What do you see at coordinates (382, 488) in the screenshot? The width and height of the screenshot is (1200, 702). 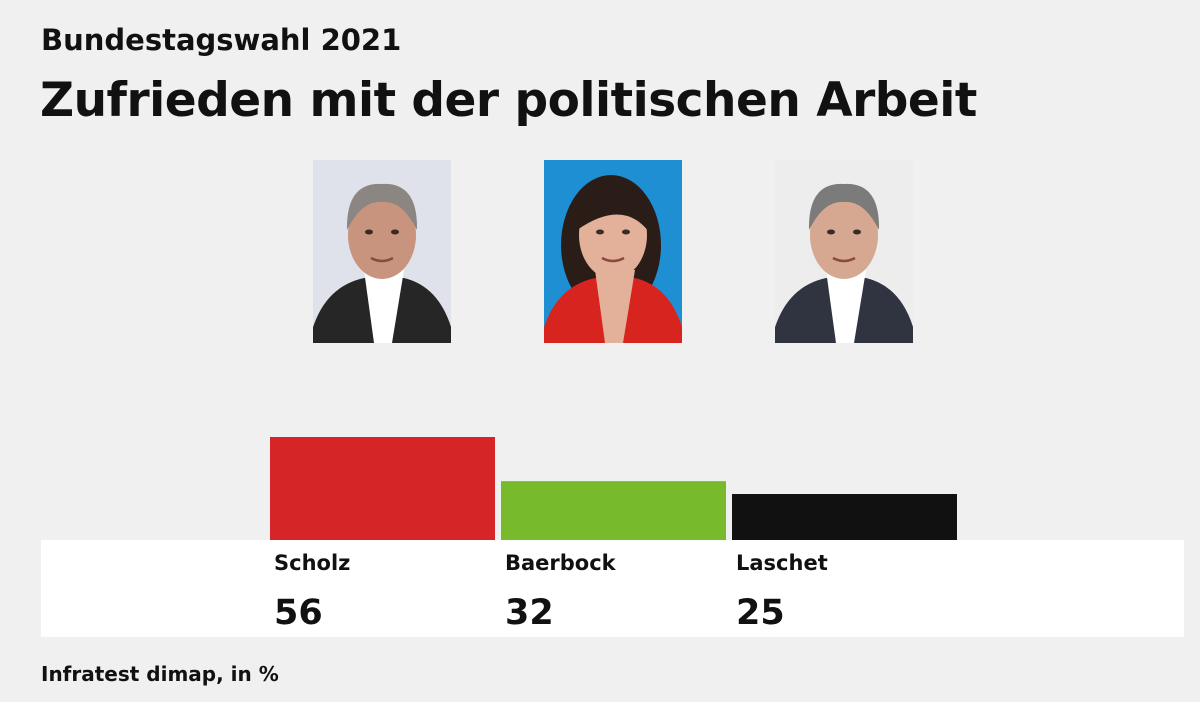 I see `bar-scholz` at bounding box center [382, 488].